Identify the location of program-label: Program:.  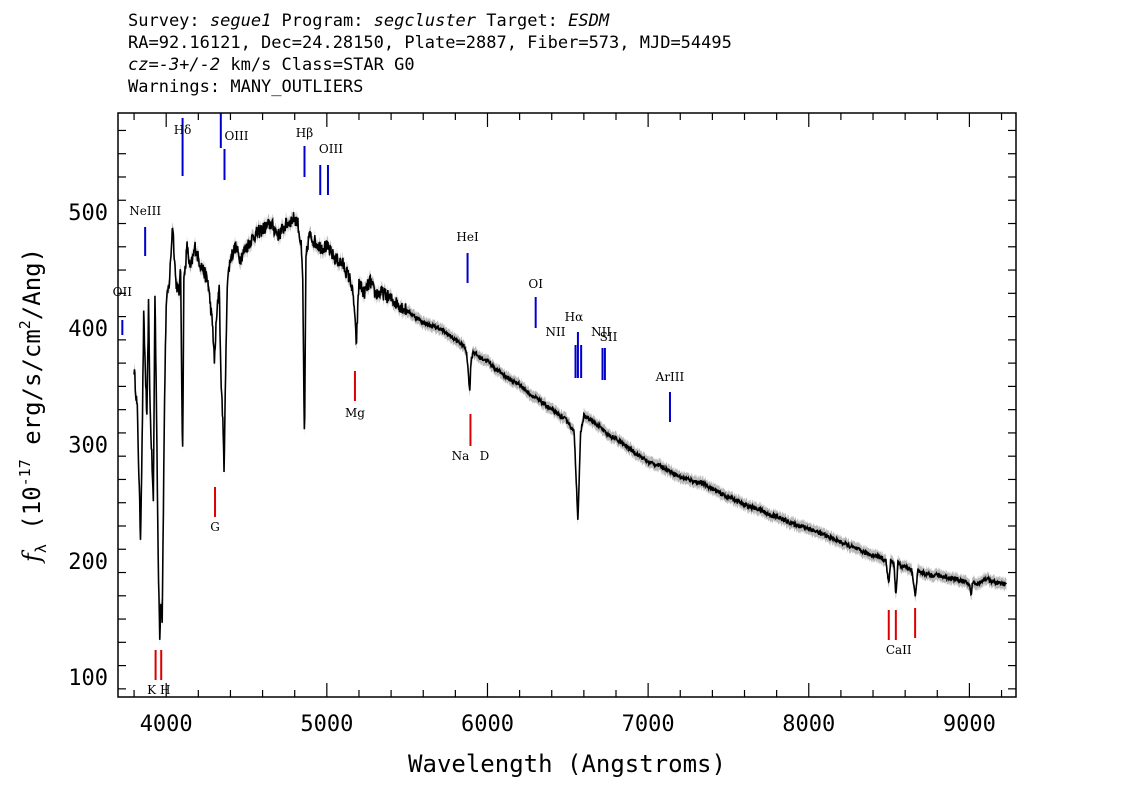
(322, 21).